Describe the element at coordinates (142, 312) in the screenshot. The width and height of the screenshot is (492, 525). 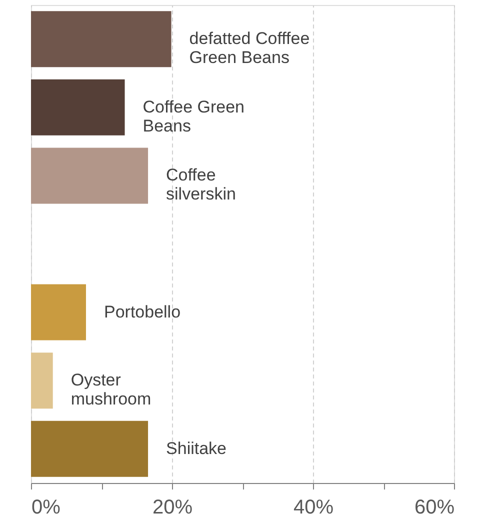
I see `y-tick-label: Portobello` at that location.